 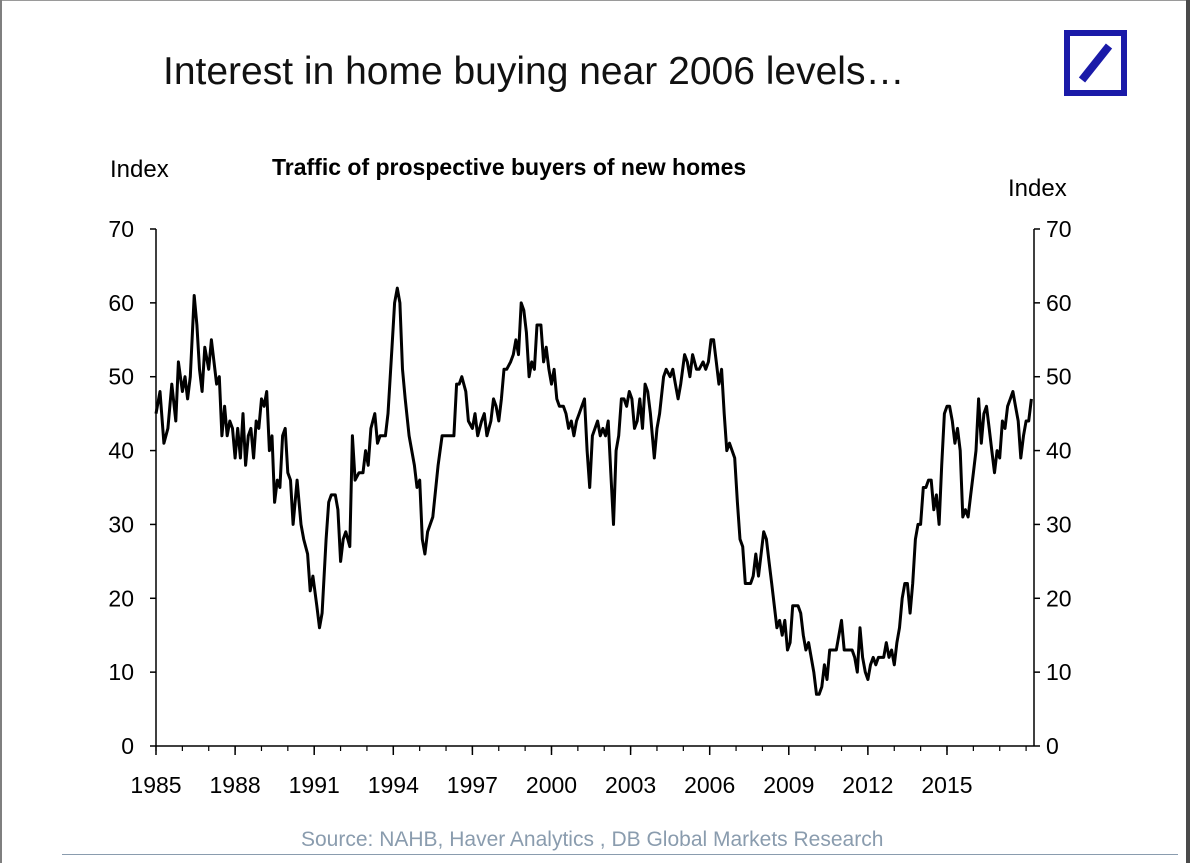 What do you see at coordinates (121, 672) in the screenshot?
I see `left-y-tick-label: 10` at bounding box center [121, 672].